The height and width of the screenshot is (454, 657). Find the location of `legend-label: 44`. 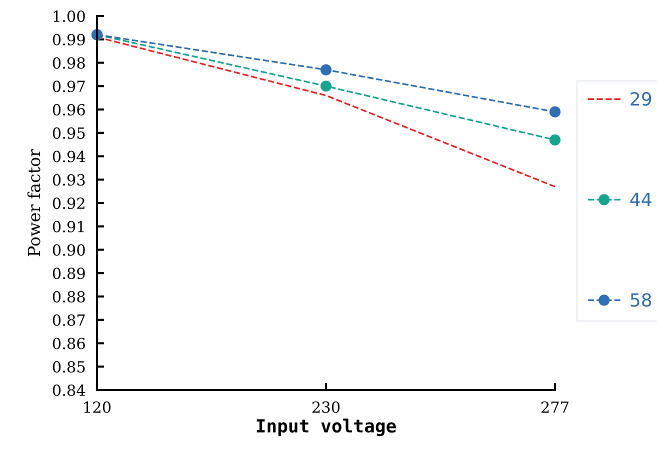

legend-label: 44 is located at coordinates (641, 199).